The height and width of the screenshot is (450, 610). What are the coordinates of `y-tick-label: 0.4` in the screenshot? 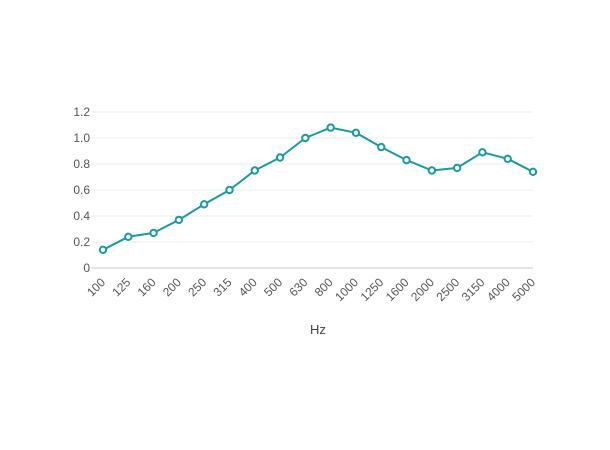 It's located at (81, 216).